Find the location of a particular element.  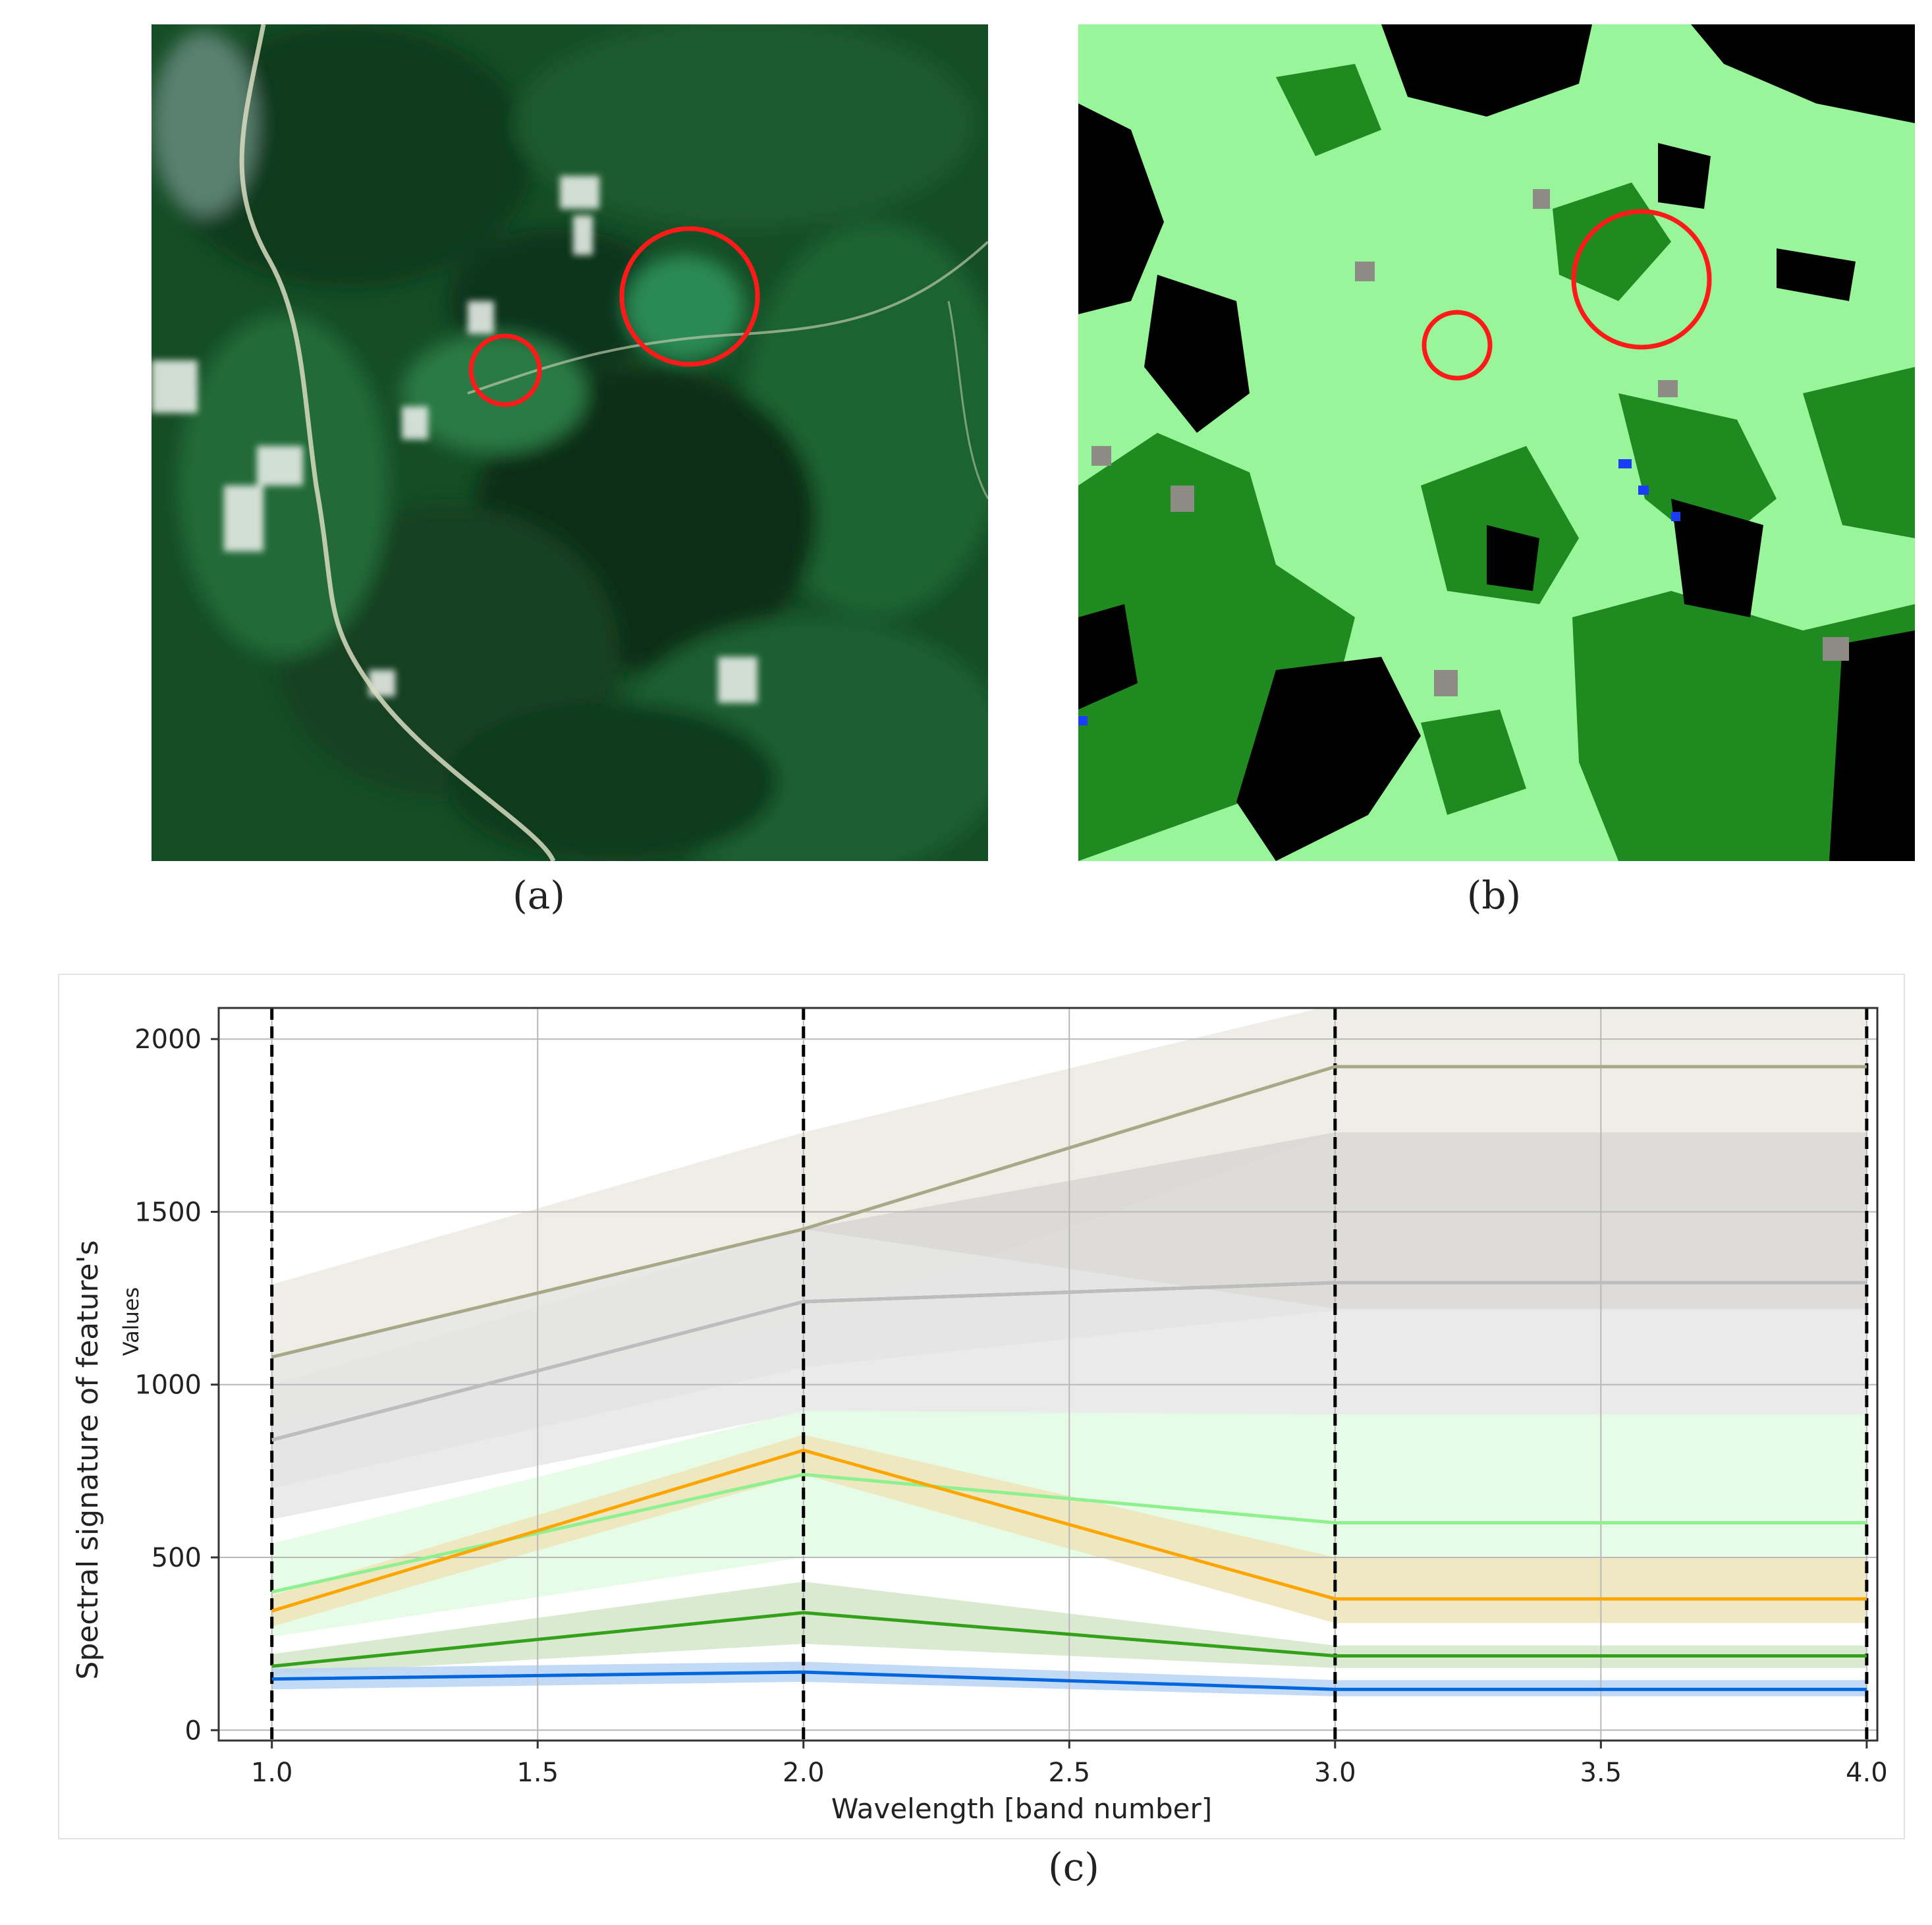

caption-b: (b) is located at coordinates (1494, 895).